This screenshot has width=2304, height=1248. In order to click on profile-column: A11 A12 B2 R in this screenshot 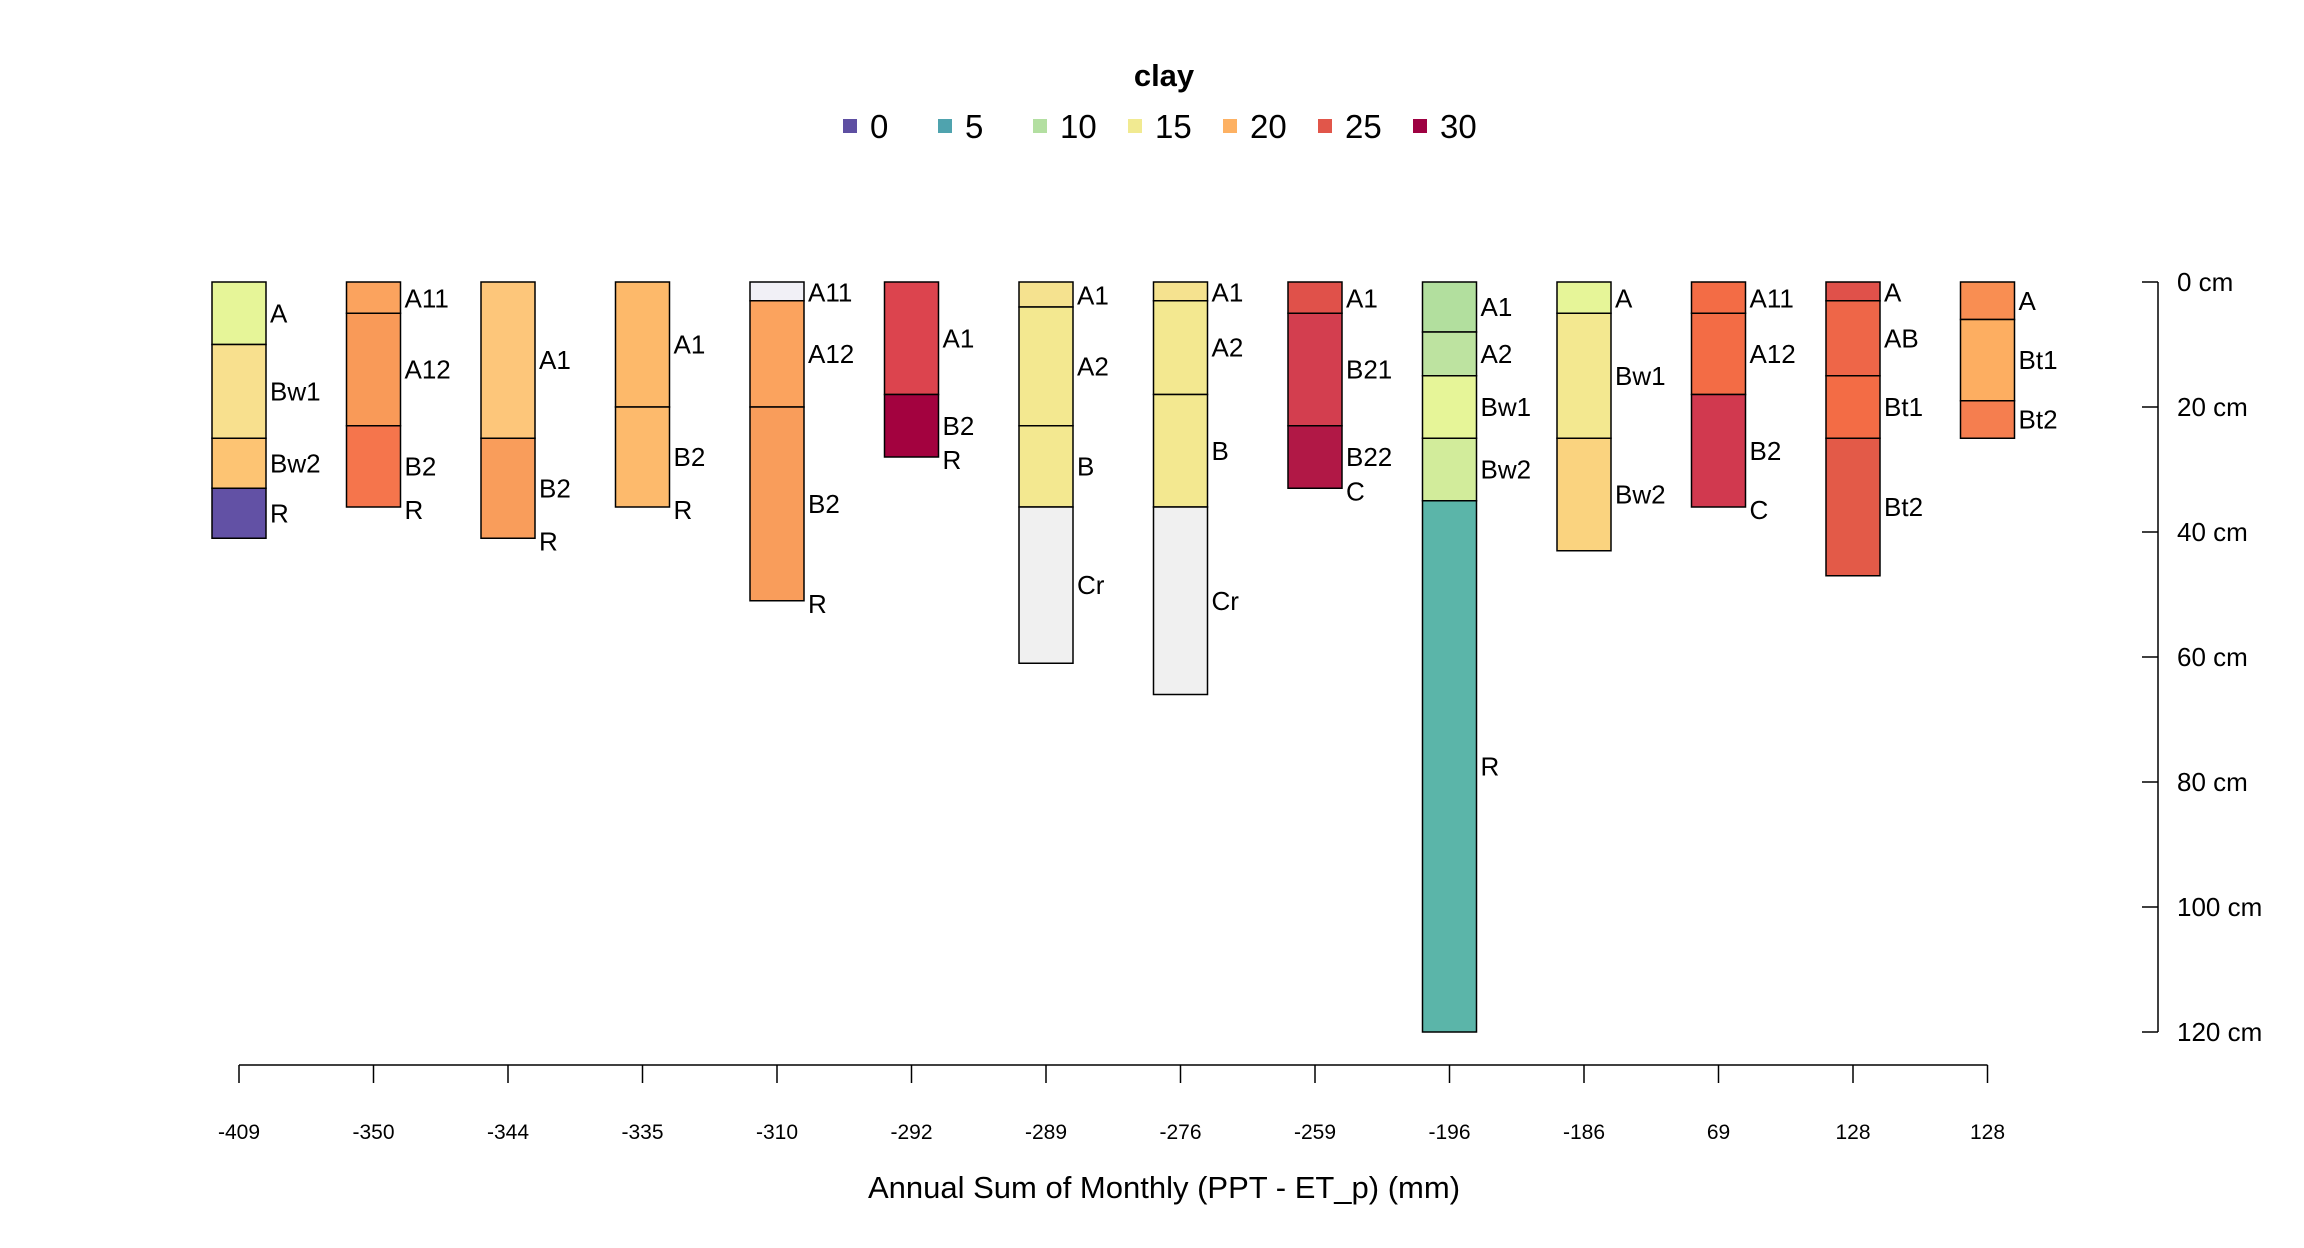, I will do `click(398, 403)`.